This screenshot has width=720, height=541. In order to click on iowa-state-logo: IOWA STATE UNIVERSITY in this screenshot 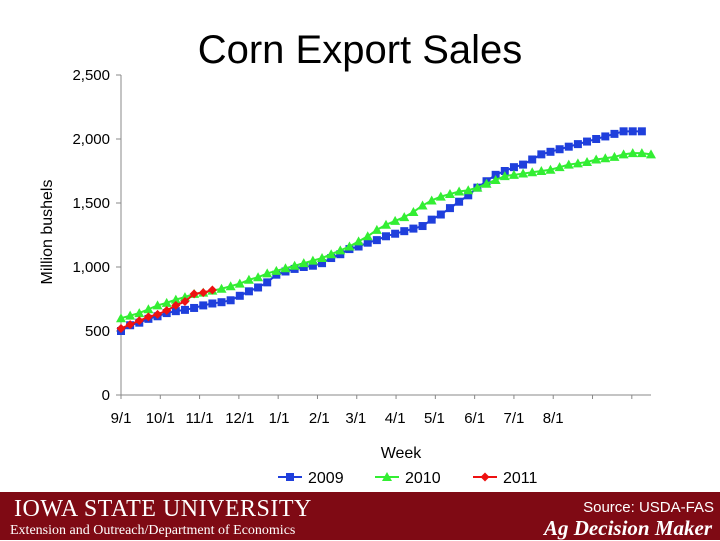, I will do `click(163, 509)`.